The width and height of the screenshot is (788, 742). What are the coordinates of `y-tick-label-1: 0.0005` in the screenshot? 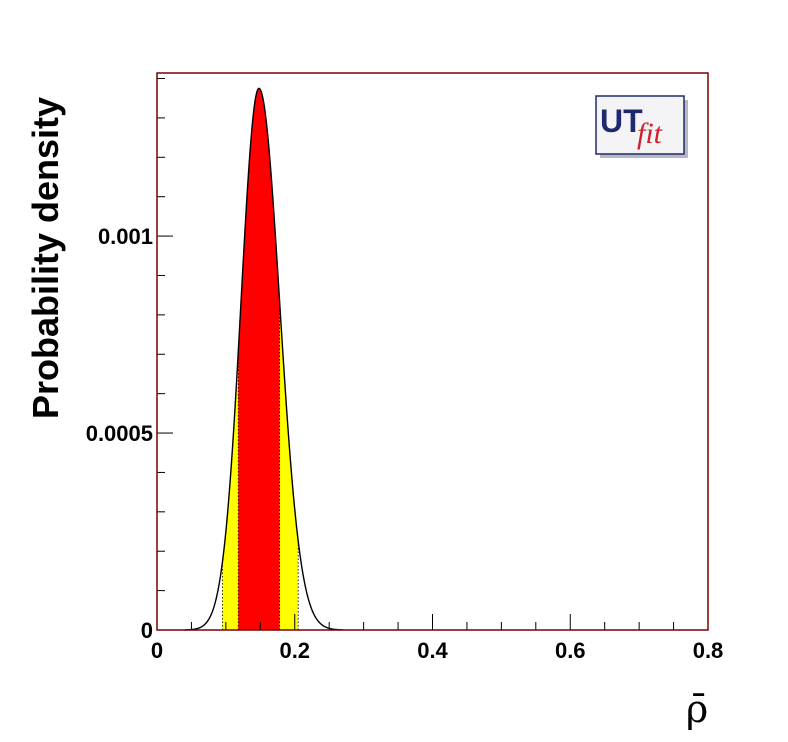 It's located at (119, 433).